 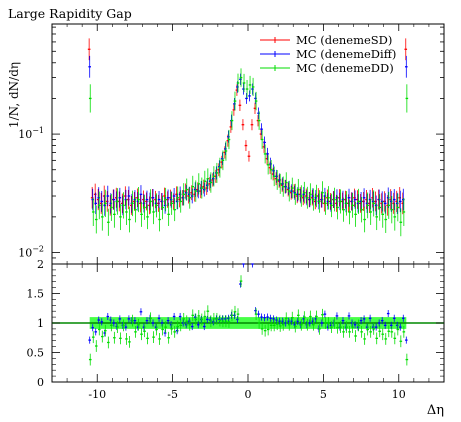 What do you see at coordinates (40, 323) in the screenshot?
I see `ratio-y-tick-label: 1` at bounding box center [40, 323].